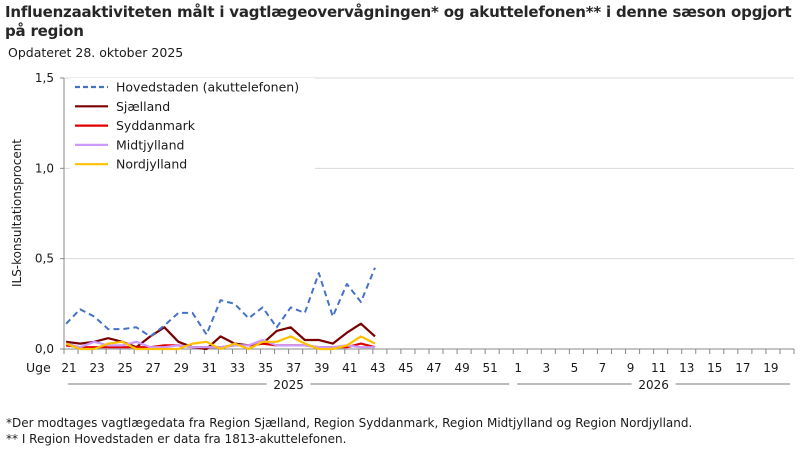 Image resolution: width=800 pixels, height=456 pixels. I want to click on x-tick-label: 49, so click(461, 368).